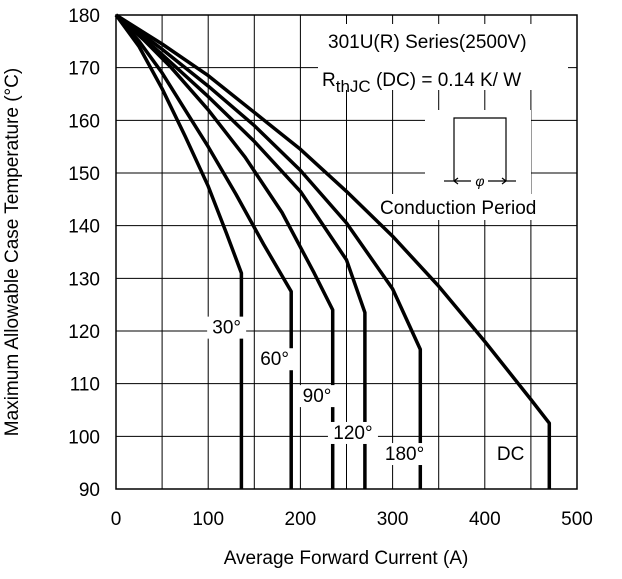 The height and width of the screenshot is (579, 622). I want to click on conduction-period-label: Conduction Period, so click(458, 208).